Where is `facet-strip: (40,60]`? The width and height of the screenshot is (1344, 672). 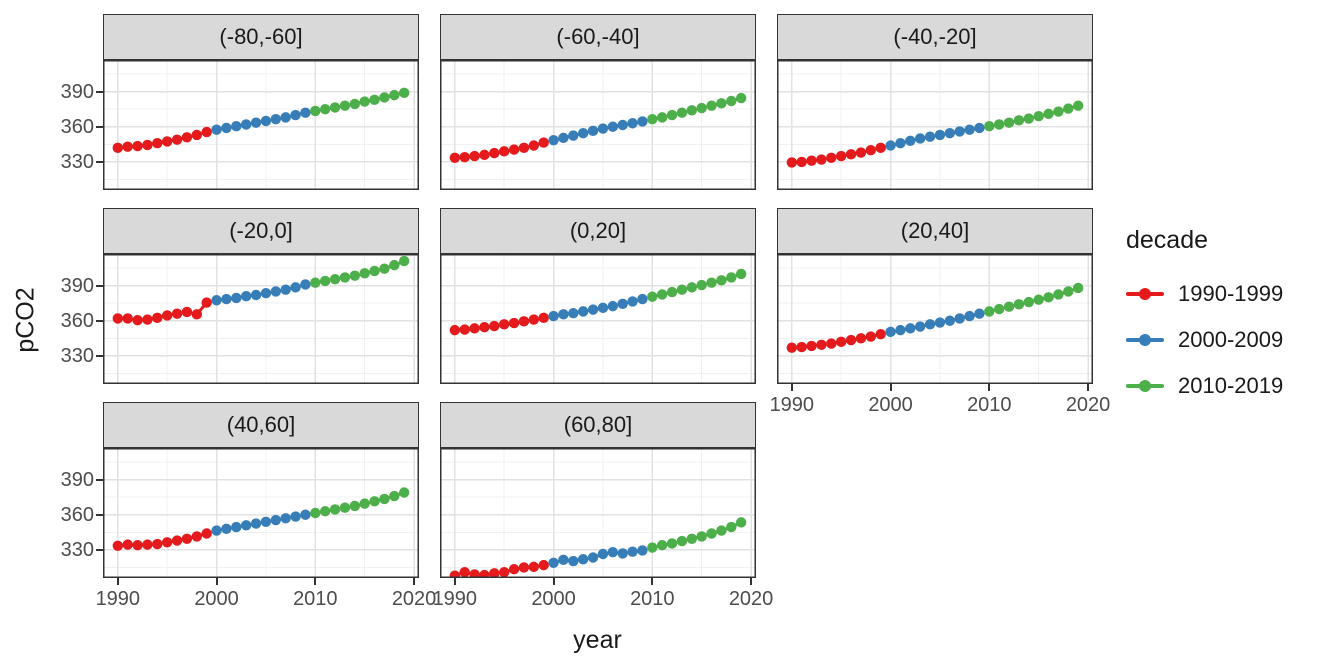 facet-strip: (40,60] is located at coordinates (261, 425).